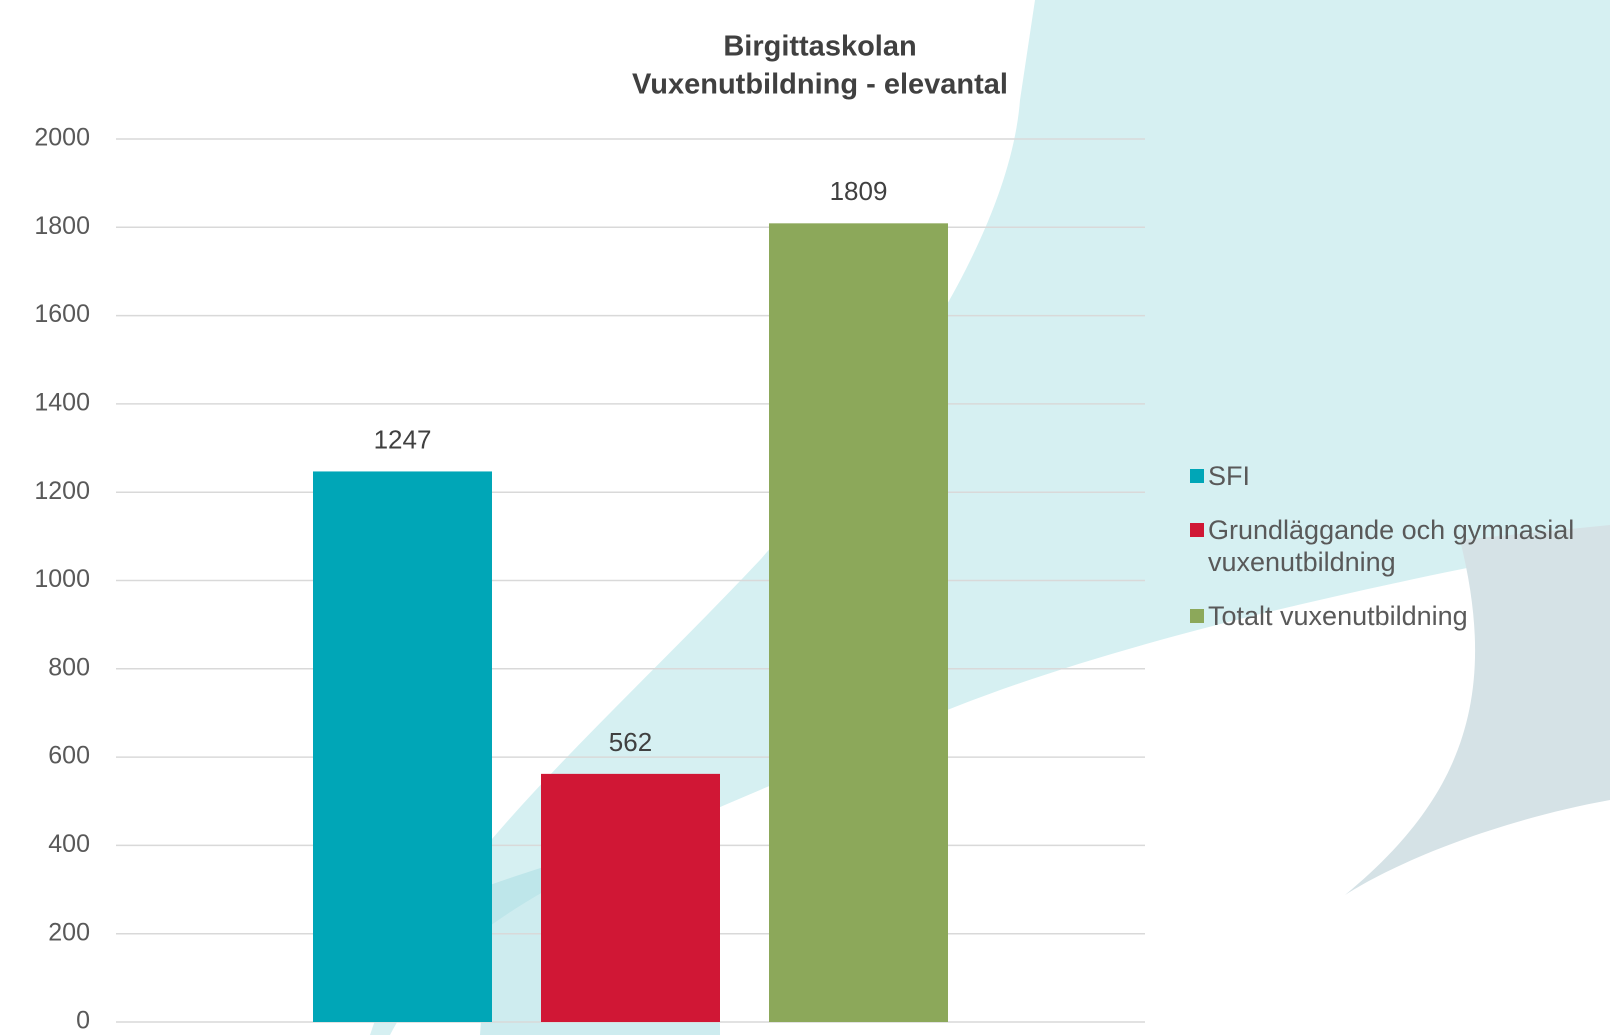 The height and width of the screenshot is (1035, 1610). Describe the element at coordinates (1338, 616) in the screenshot. I see `legend-label: Totalt vuxenutbildning` at that location.